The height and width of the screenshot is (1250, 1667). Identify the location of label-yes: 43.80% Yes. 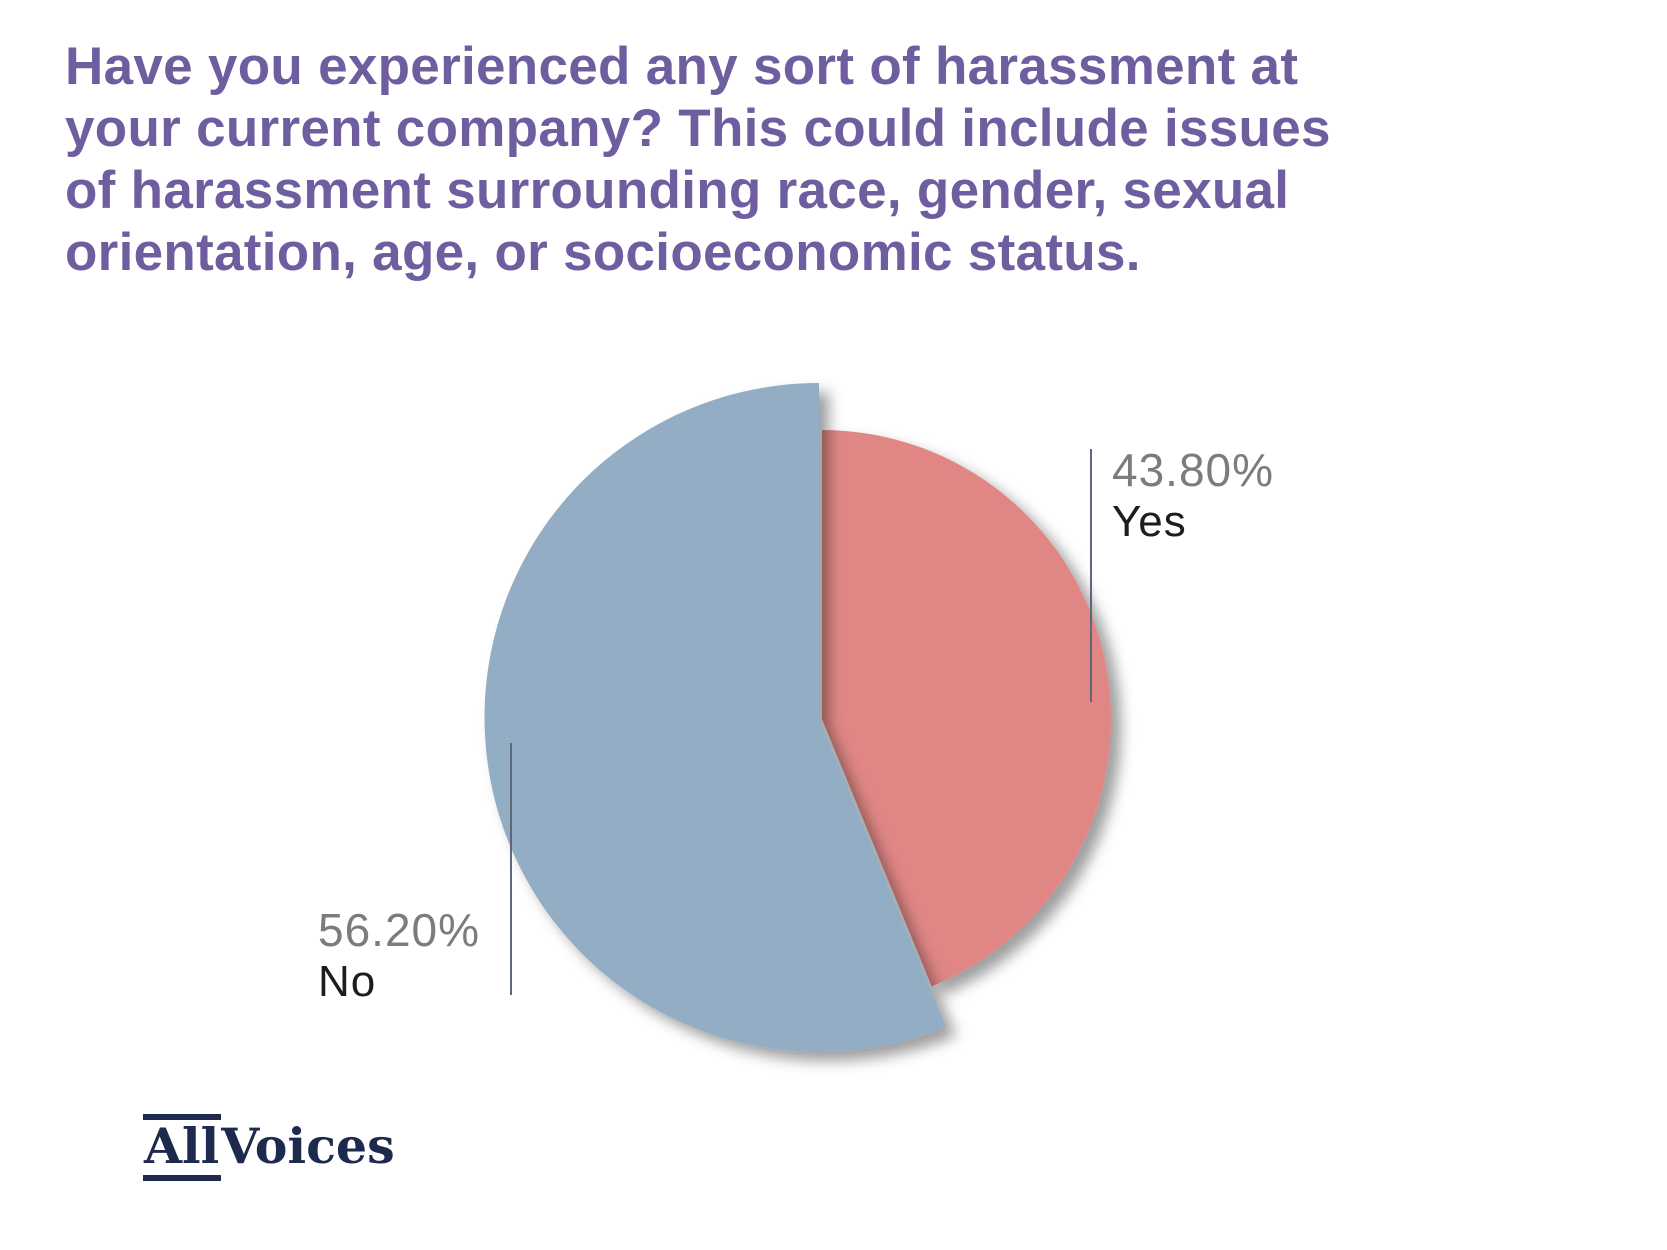
(1193, 495).